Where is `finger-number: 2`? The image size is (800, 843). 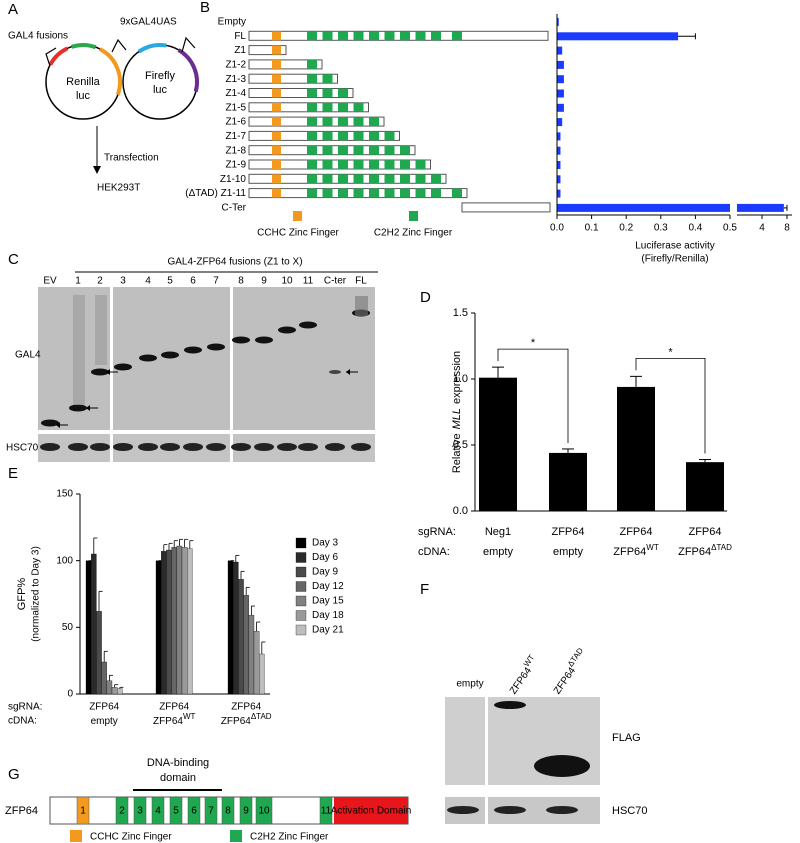
finger-number: 2 is located at coordinates (122, 811).